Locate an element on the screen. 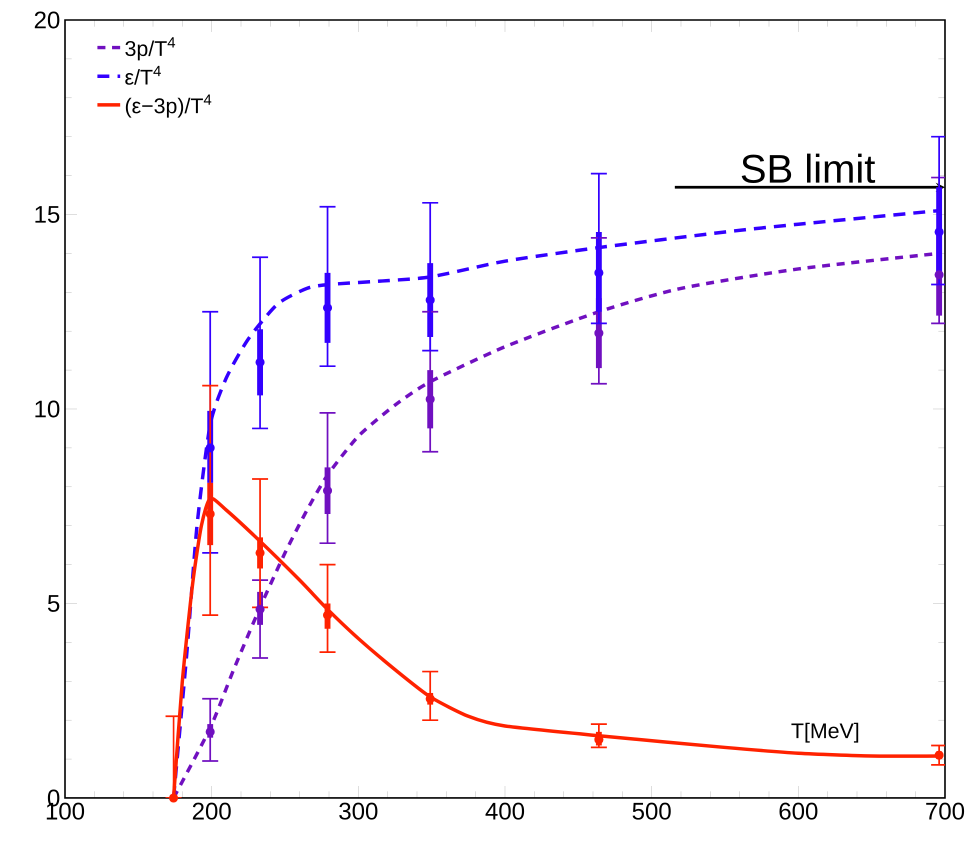 The height and width of the screenshot is (842, 972). x-tick-label: 200 is located at coordinates (211, 811).